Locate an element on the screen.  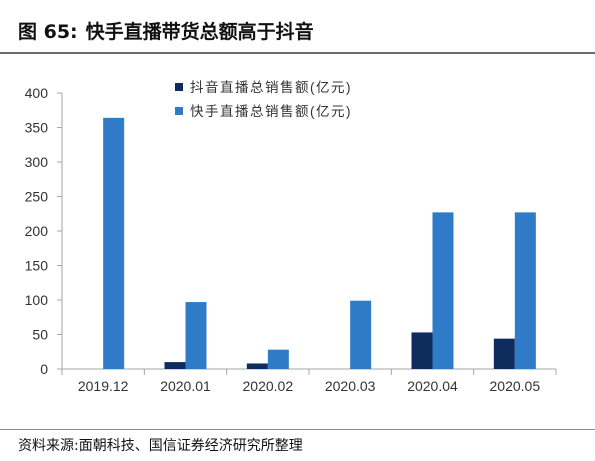
y-tick-label: 0 is located at coordinates (44, 369).